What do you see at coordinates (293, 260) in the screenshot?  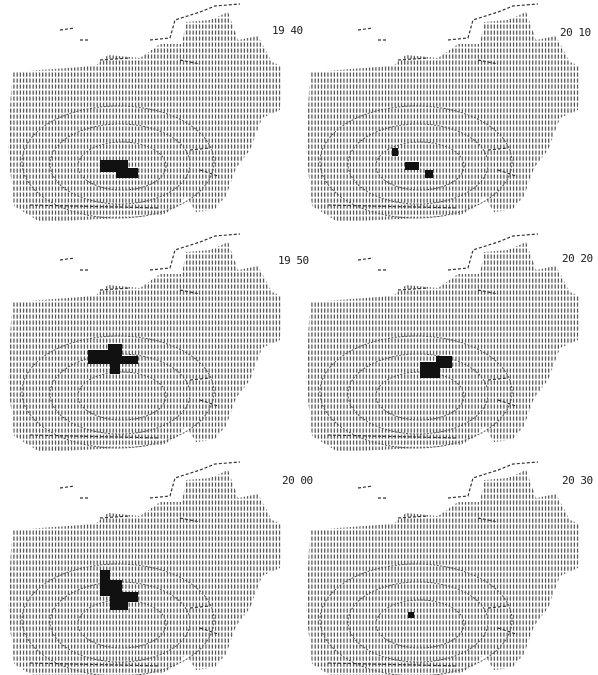 I see `time-label: 19 50` at bounding box center [293, 260].